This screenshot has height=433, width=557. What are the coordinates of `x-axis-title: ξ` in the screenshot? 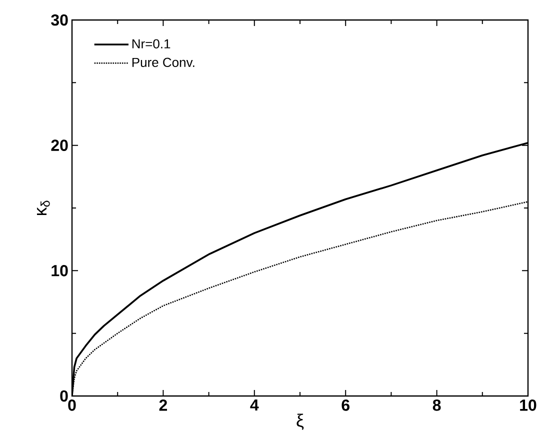 It's located at (300, 422).